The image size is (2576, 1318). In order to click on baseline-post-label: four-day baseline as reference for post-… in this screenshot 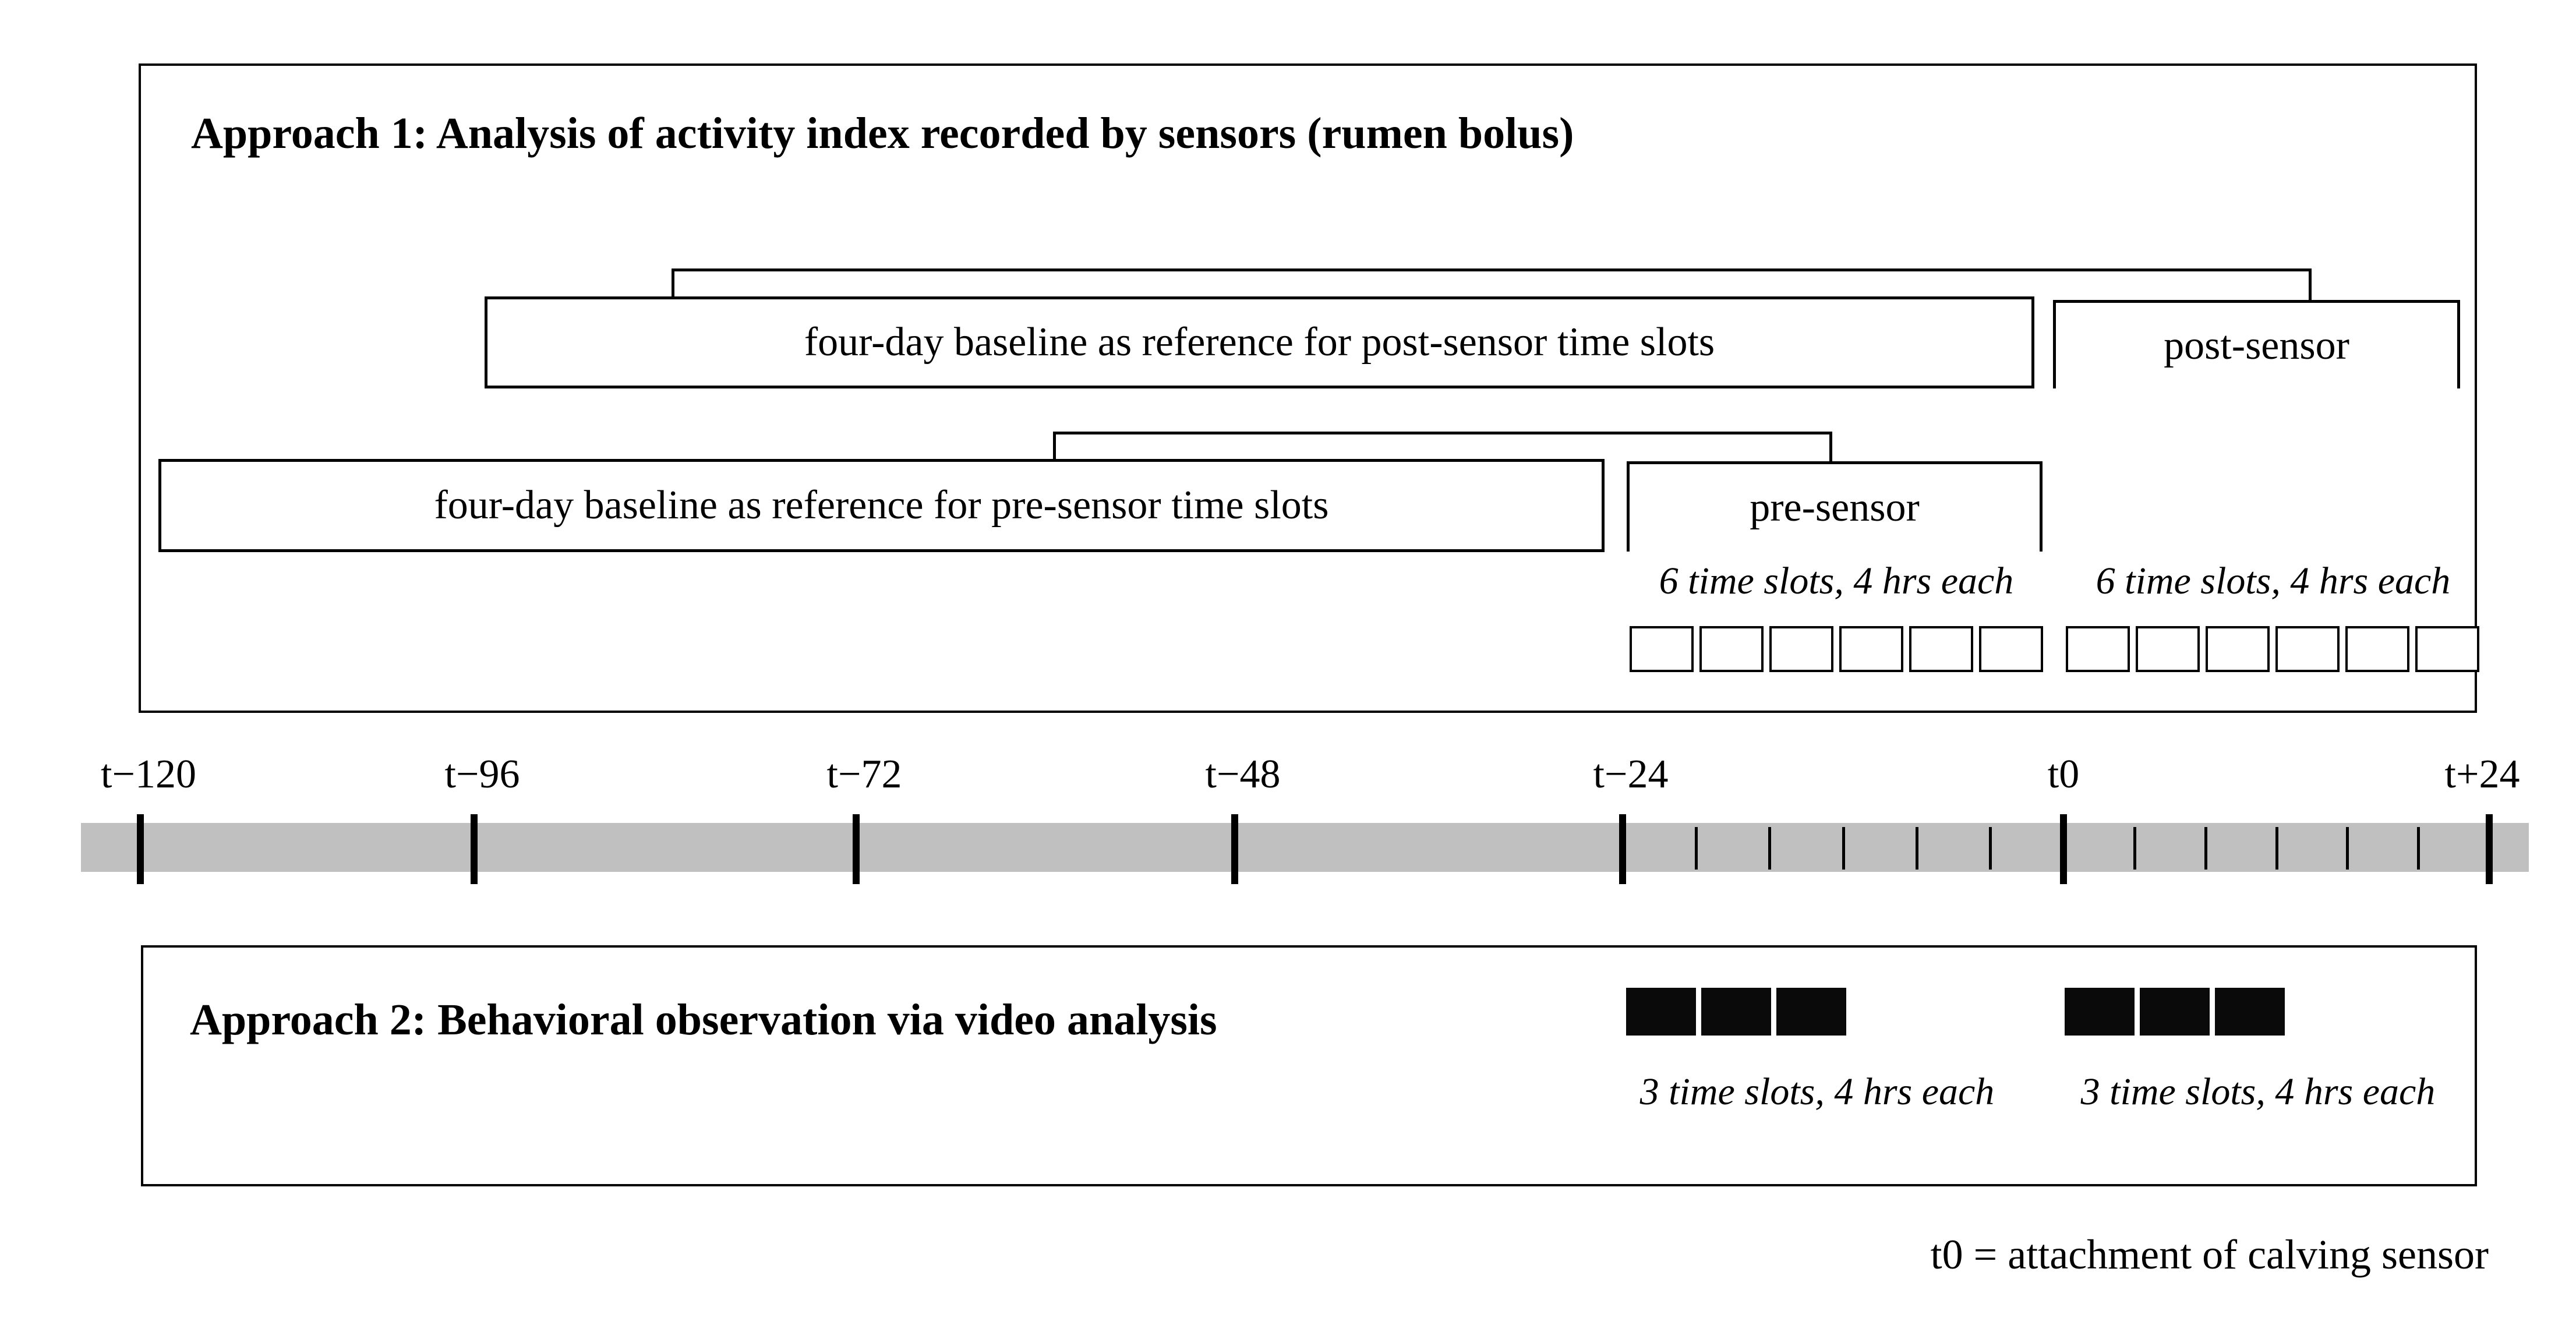, I will do `click(1259, 342)`.